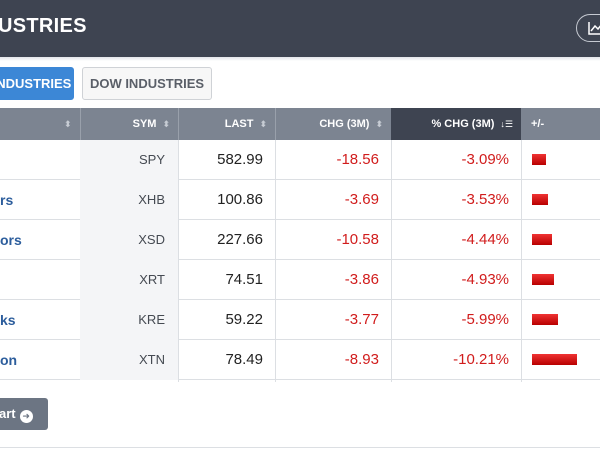  I want to click on last-price-cell: 59.22, so click(244, 319).